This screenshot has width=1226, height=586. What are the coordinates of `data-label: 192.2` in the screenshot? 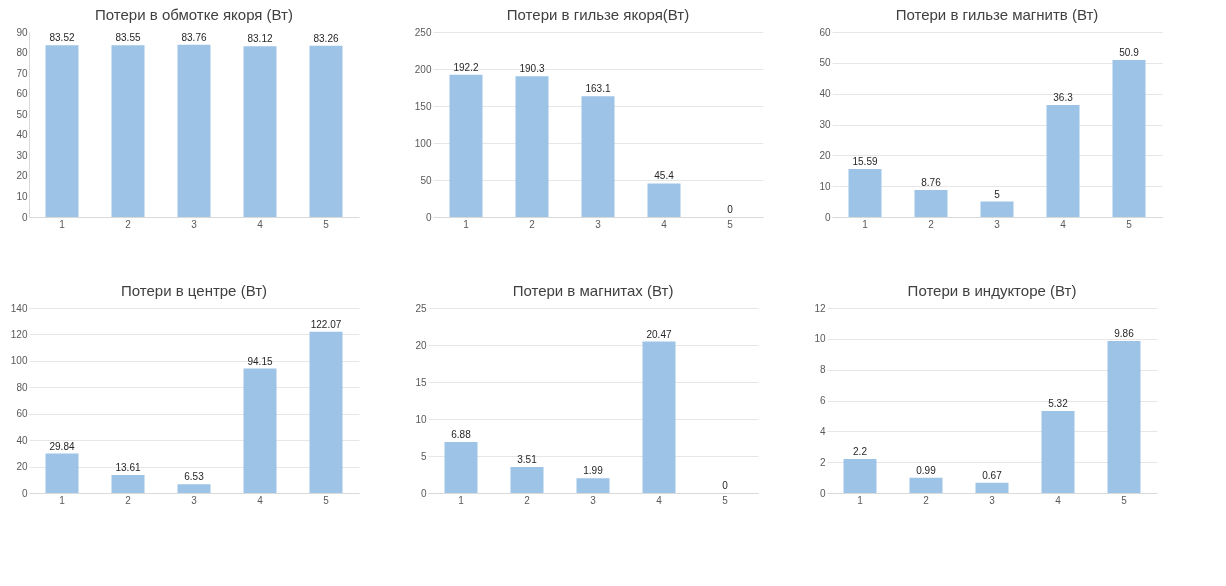 It's located at (466, 67).